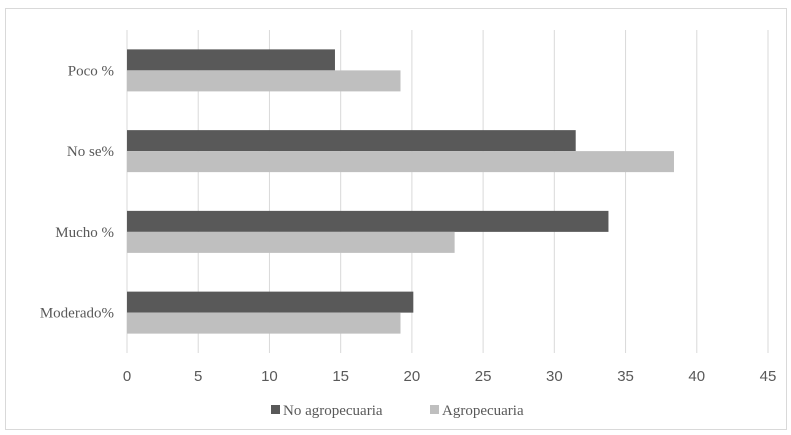 The image size is (791, 435). Describe the element at coordinates (625, 376) in the screenshot. I see `x-tick-label: 35` at that location.